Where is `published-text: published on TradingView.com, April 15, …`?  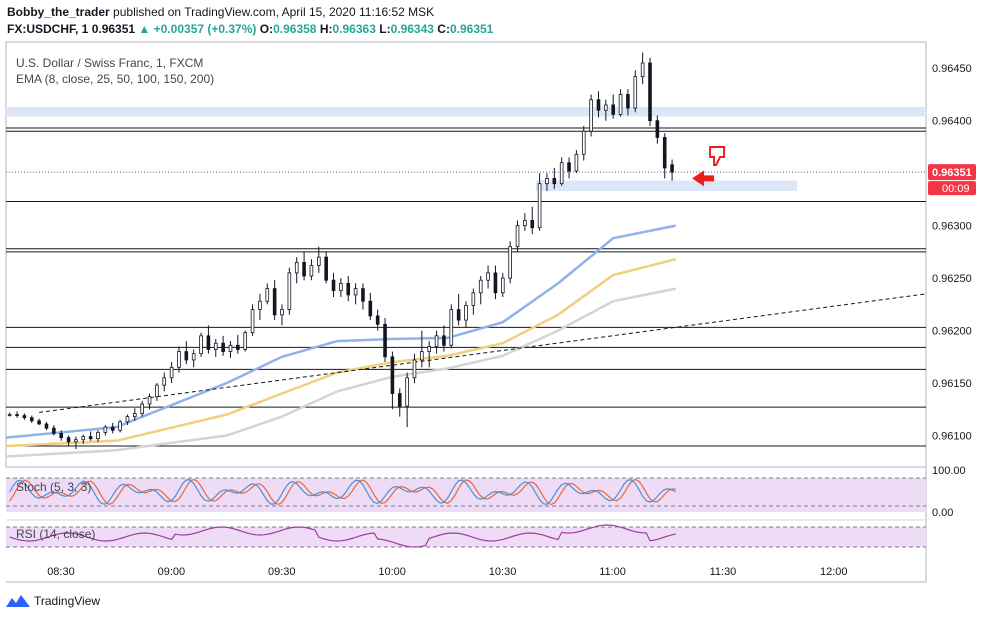
published-text: published on TradingView.com, April 15, … is located at coordinates (274, 12).